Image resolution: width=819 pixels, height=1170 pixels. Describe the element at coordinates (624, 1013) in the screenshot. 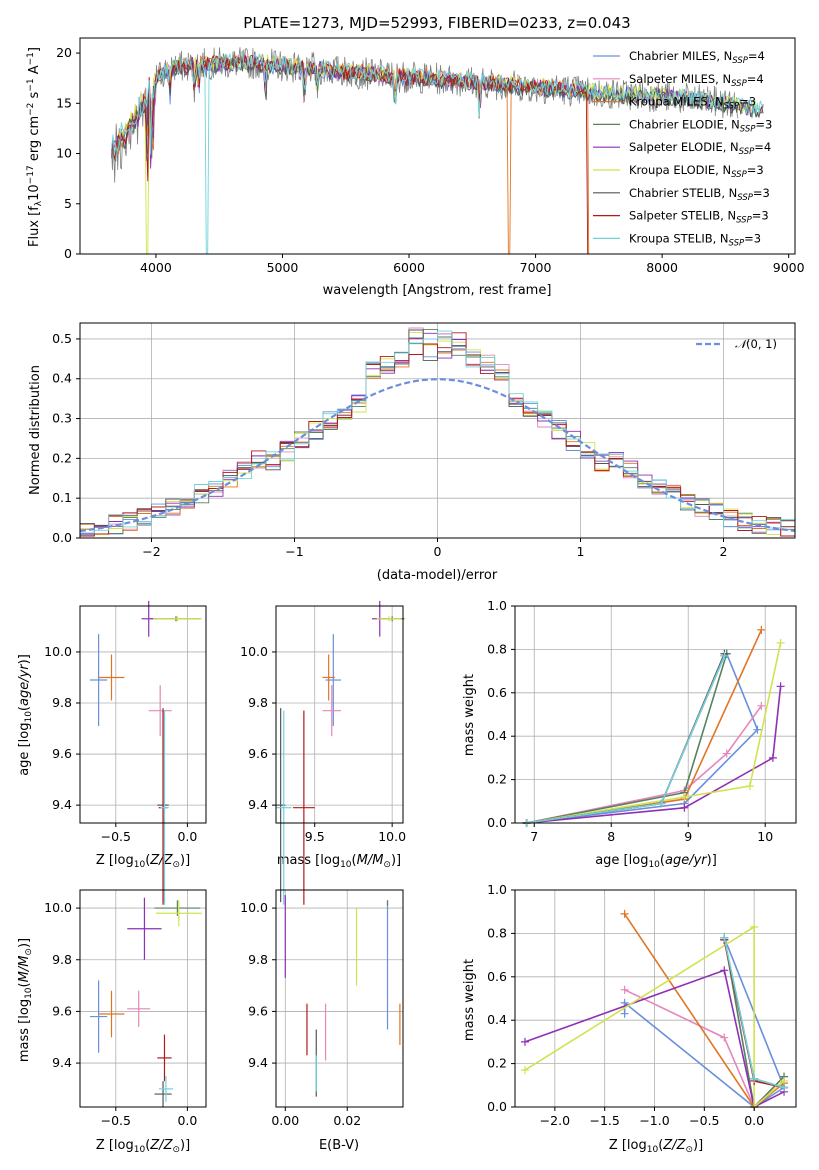

I see `z-weight-point-chabrier-miles` at that location.